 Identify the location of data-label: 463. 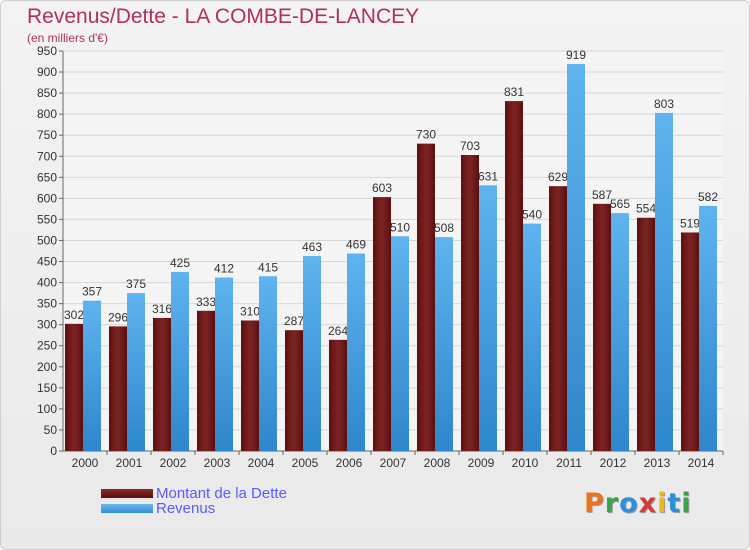
(312, 247).